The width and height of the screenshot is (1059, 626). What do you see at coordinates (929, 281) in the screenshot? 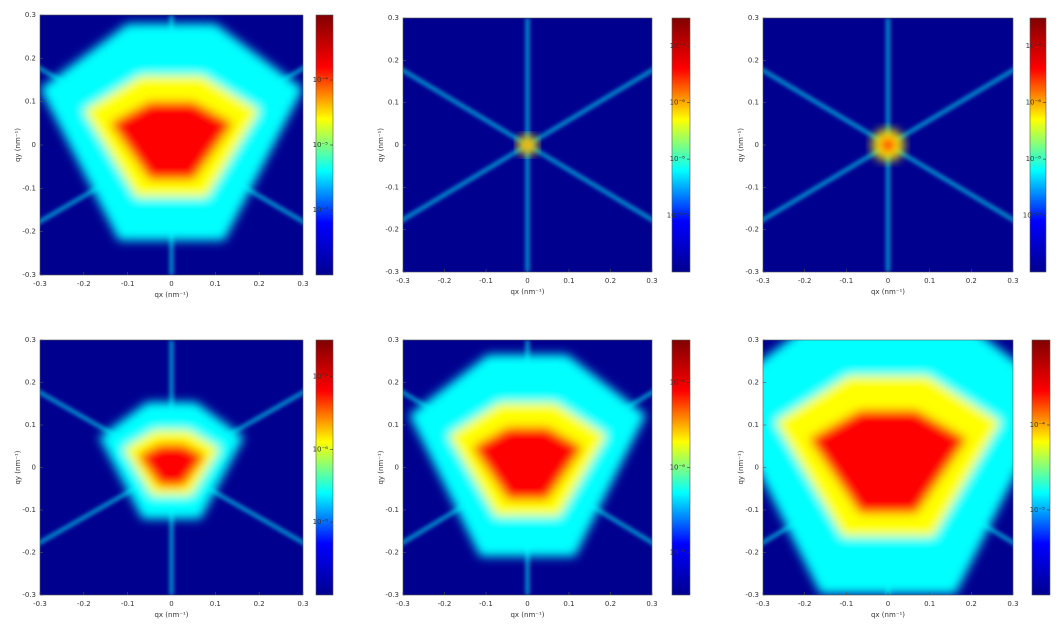
I see `x-tick-label: 0.1` at bounding box center [929, 281].